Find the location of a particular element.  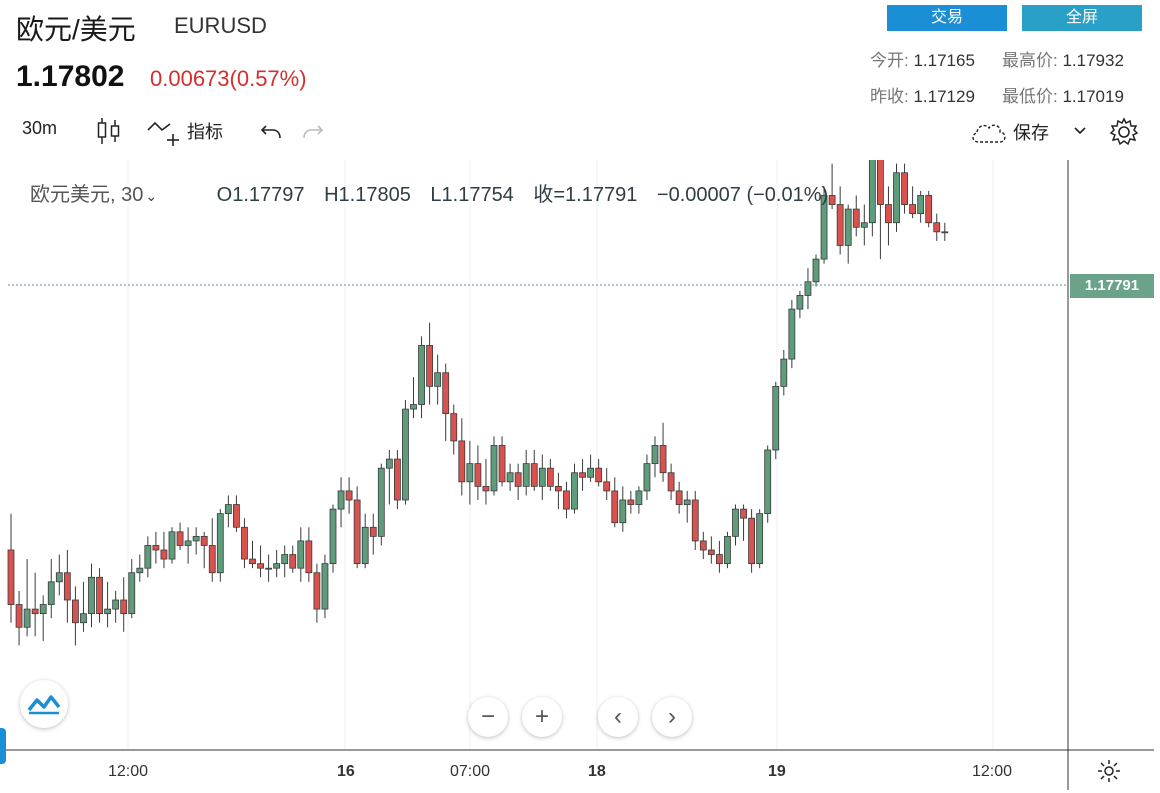

scroll-right-button: › is located at coordinates (672, 717).